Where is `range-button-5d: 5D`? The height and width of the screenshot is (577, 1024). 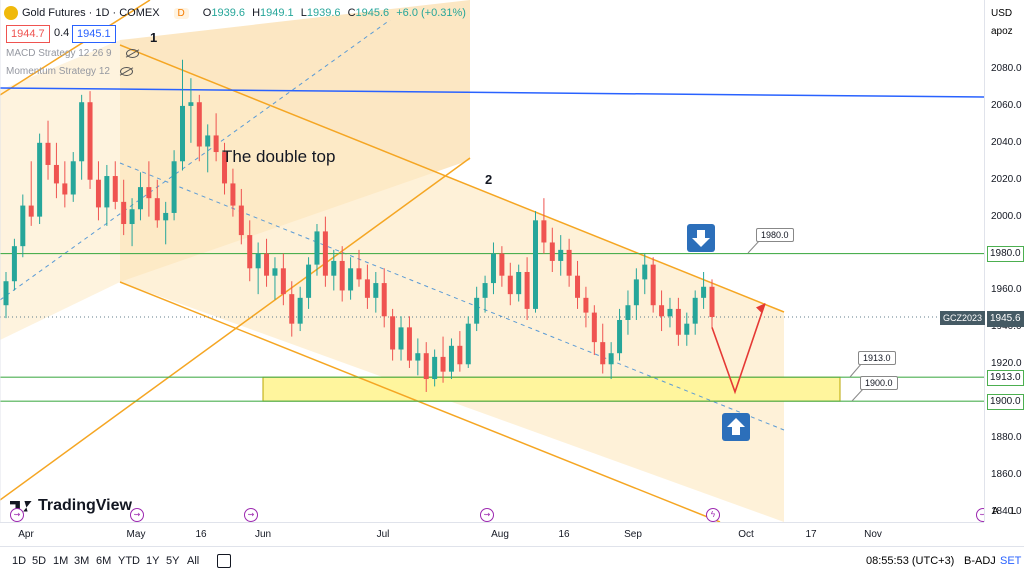 range-button-5d: 5D is located at coordinates (39, 561).